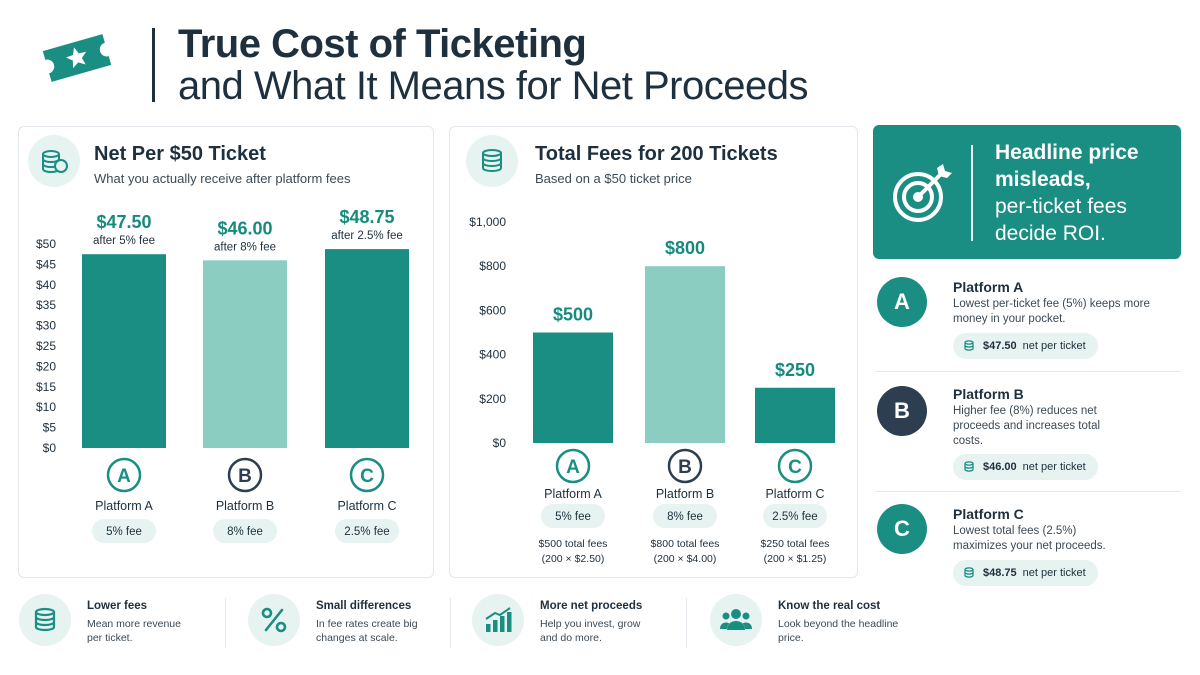 This screenshot has height=675, width=1200. Describe the element at coordinates (1050, 233) in the screenshot. I see `callout-line4: decide ROI.` at that location.